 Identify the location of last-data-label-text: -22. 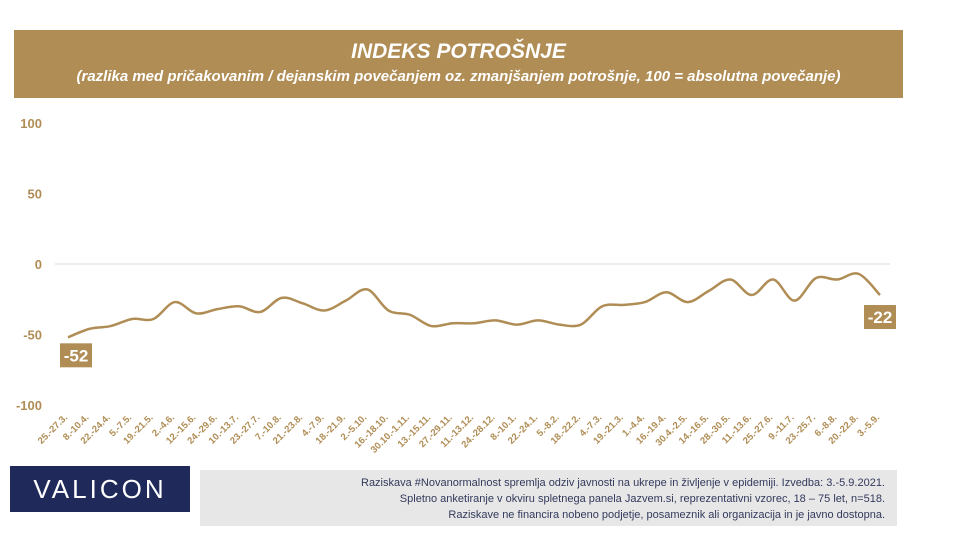
(880, 317).